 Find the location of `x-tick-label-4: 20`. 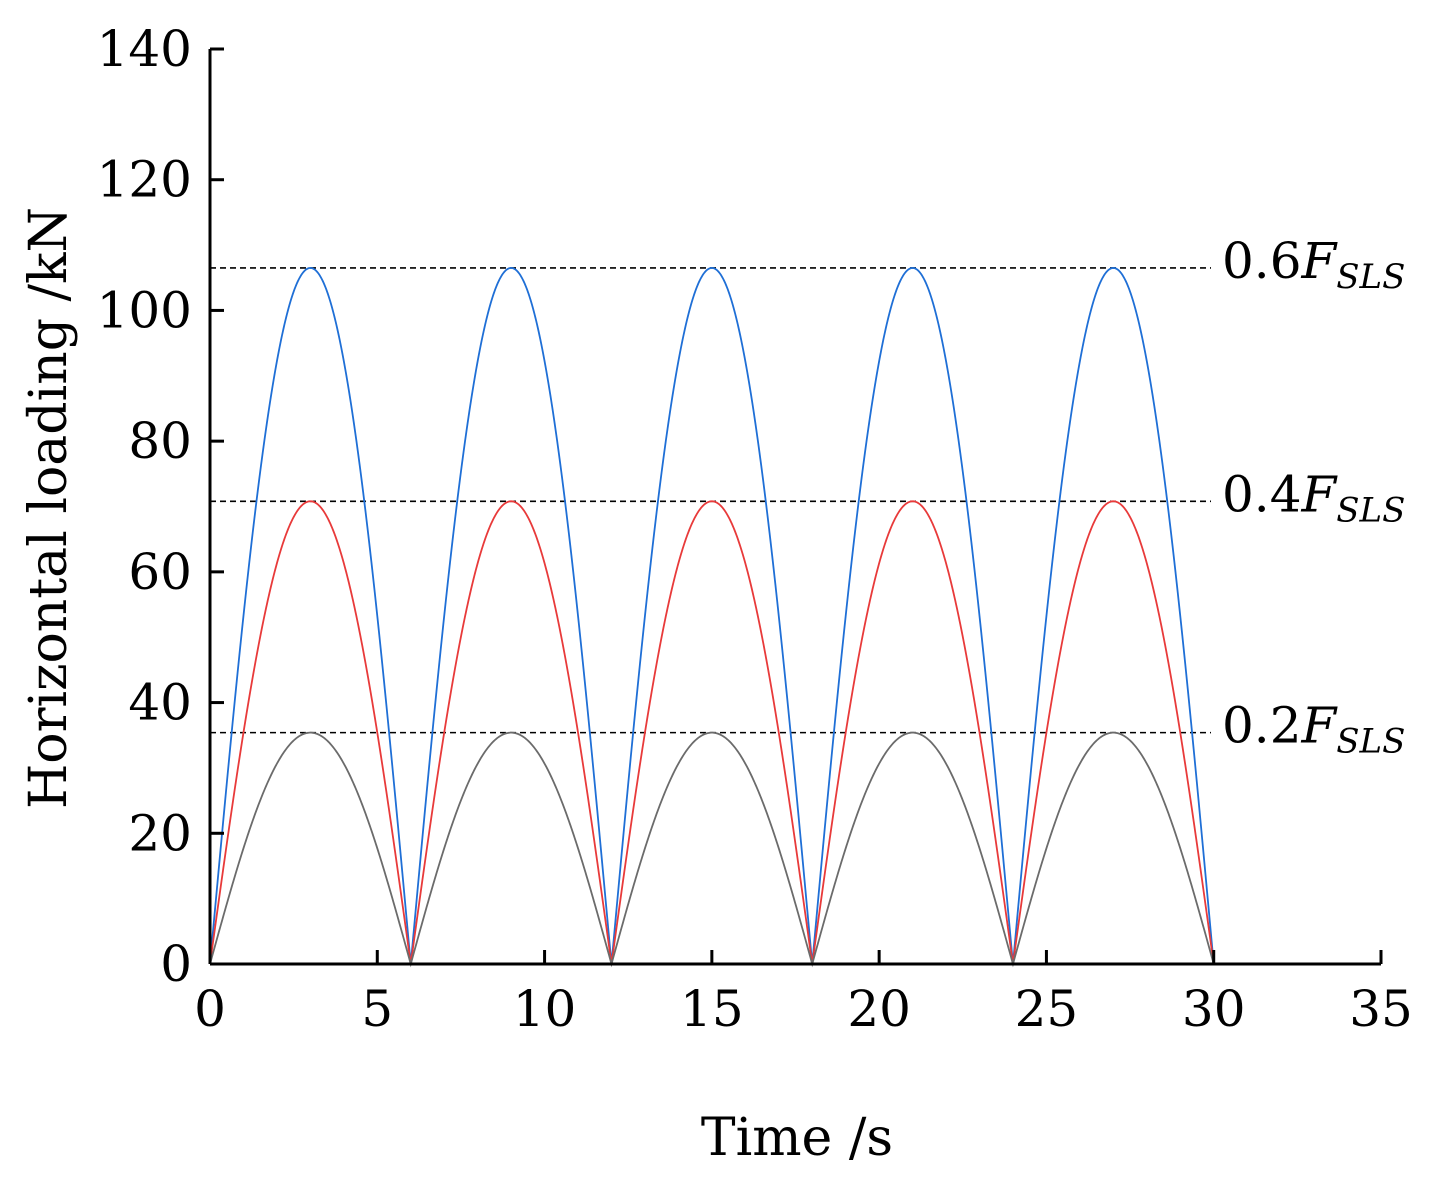

x-tick-label-4: 20 is located at coordinates (879, 1009).